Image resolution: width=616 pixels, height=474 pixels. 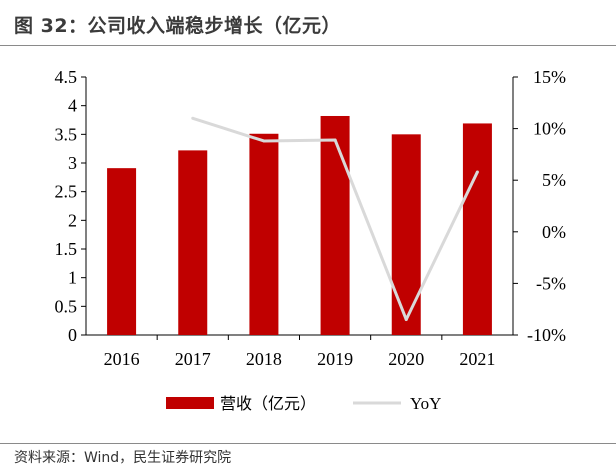 I want to click on source-divider, so click(x=308, y=443).